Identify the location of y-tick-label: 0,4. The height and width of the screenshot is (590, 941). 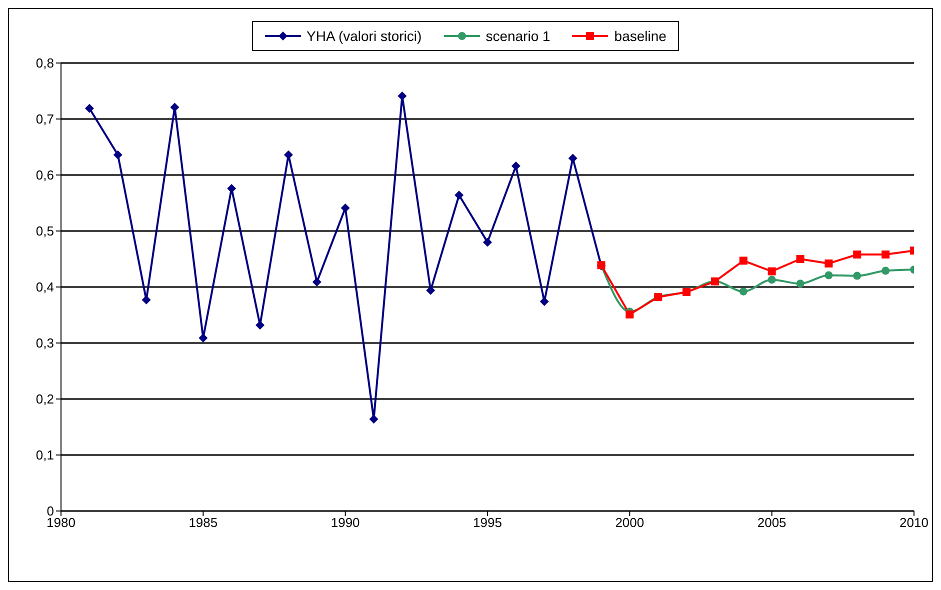
(45, 287).